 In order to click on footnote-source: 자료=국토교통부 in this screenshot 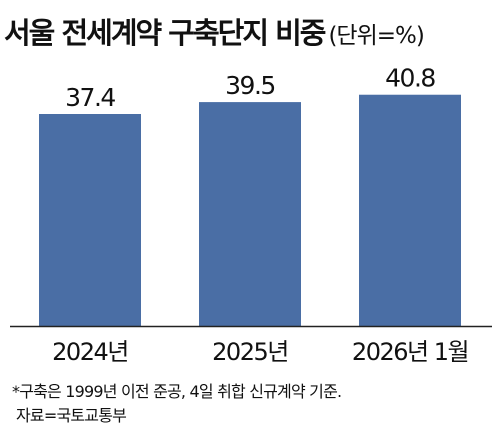, I will do `click(71, 415)`.